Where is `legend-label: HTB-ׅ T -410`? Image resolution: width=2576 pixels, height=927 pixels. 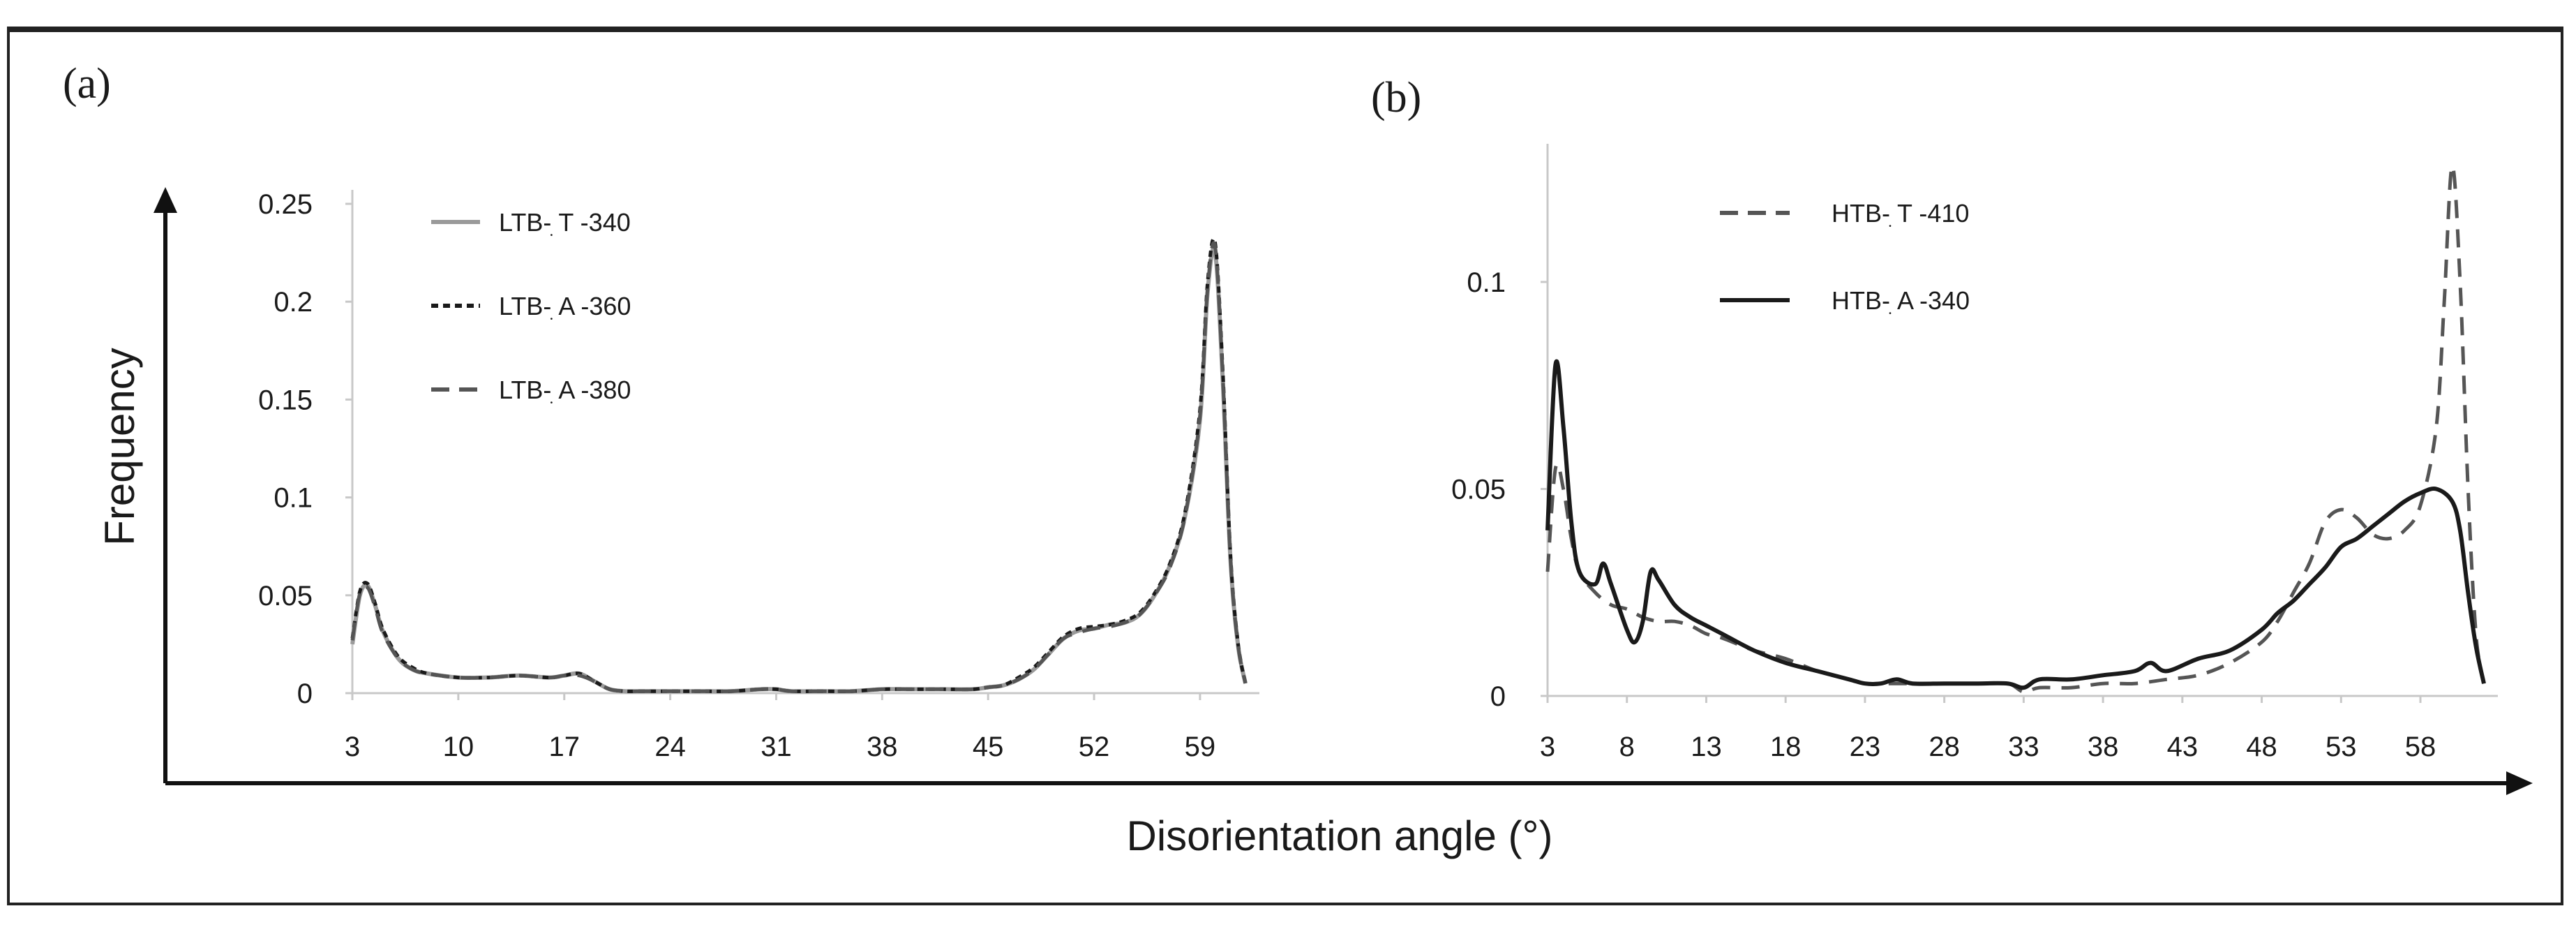 legend-label: HTB-ׅ T -410 is located at coordinates (1900, 213).